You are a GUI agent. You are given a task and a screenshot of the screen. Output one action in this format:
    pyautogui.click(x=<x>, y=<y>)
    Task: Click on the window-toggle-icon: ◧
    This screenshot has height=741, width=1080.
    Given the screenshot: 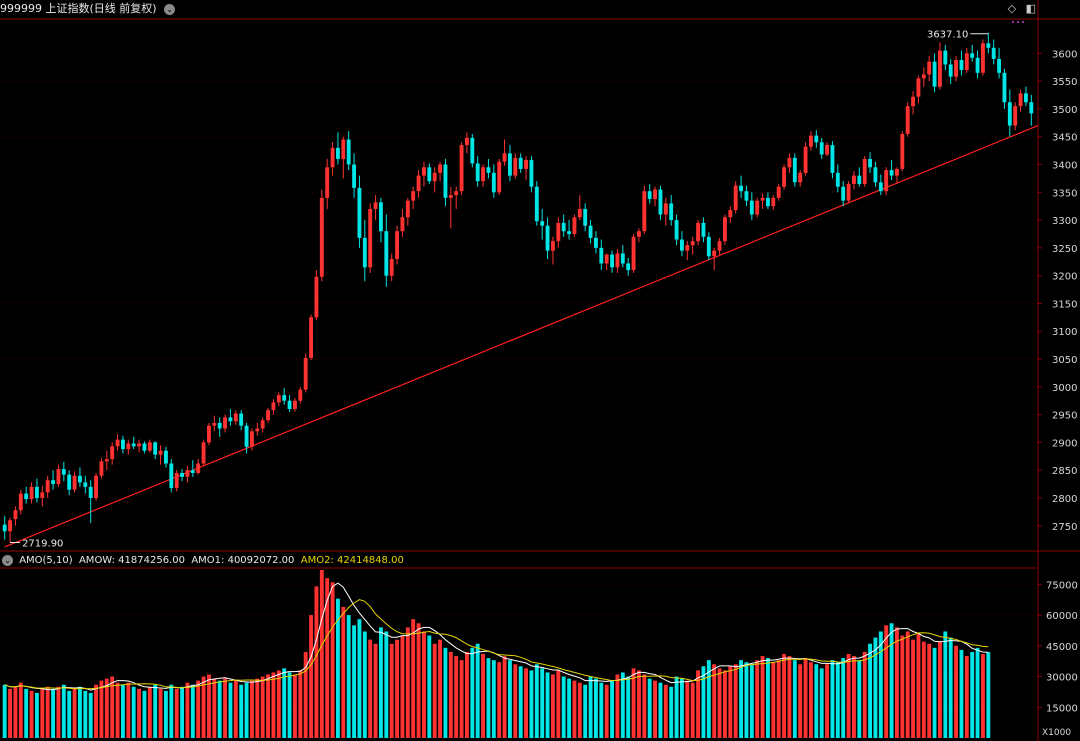 What is the action you would take?
    pyautogui.click(x=1030, y=8)
    